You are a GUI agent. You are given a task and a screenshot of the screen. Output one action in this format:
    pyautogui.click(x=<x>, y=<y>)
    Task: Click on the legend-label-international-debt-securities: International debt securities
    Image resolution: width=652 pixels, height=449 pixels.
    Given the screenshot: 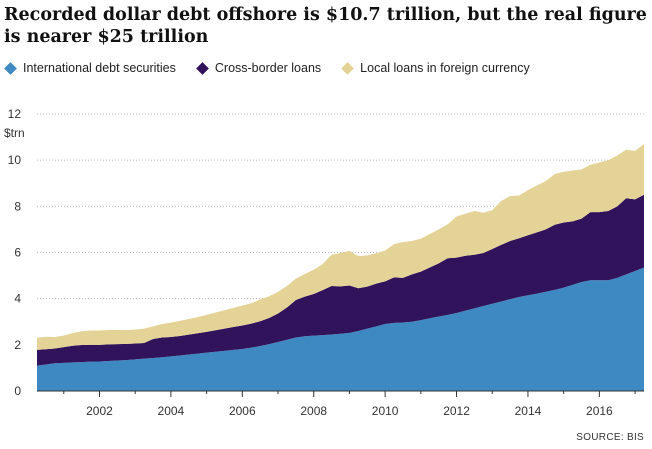 What is the action you would take?
    pyautogui.click(x=99, y=68)
    